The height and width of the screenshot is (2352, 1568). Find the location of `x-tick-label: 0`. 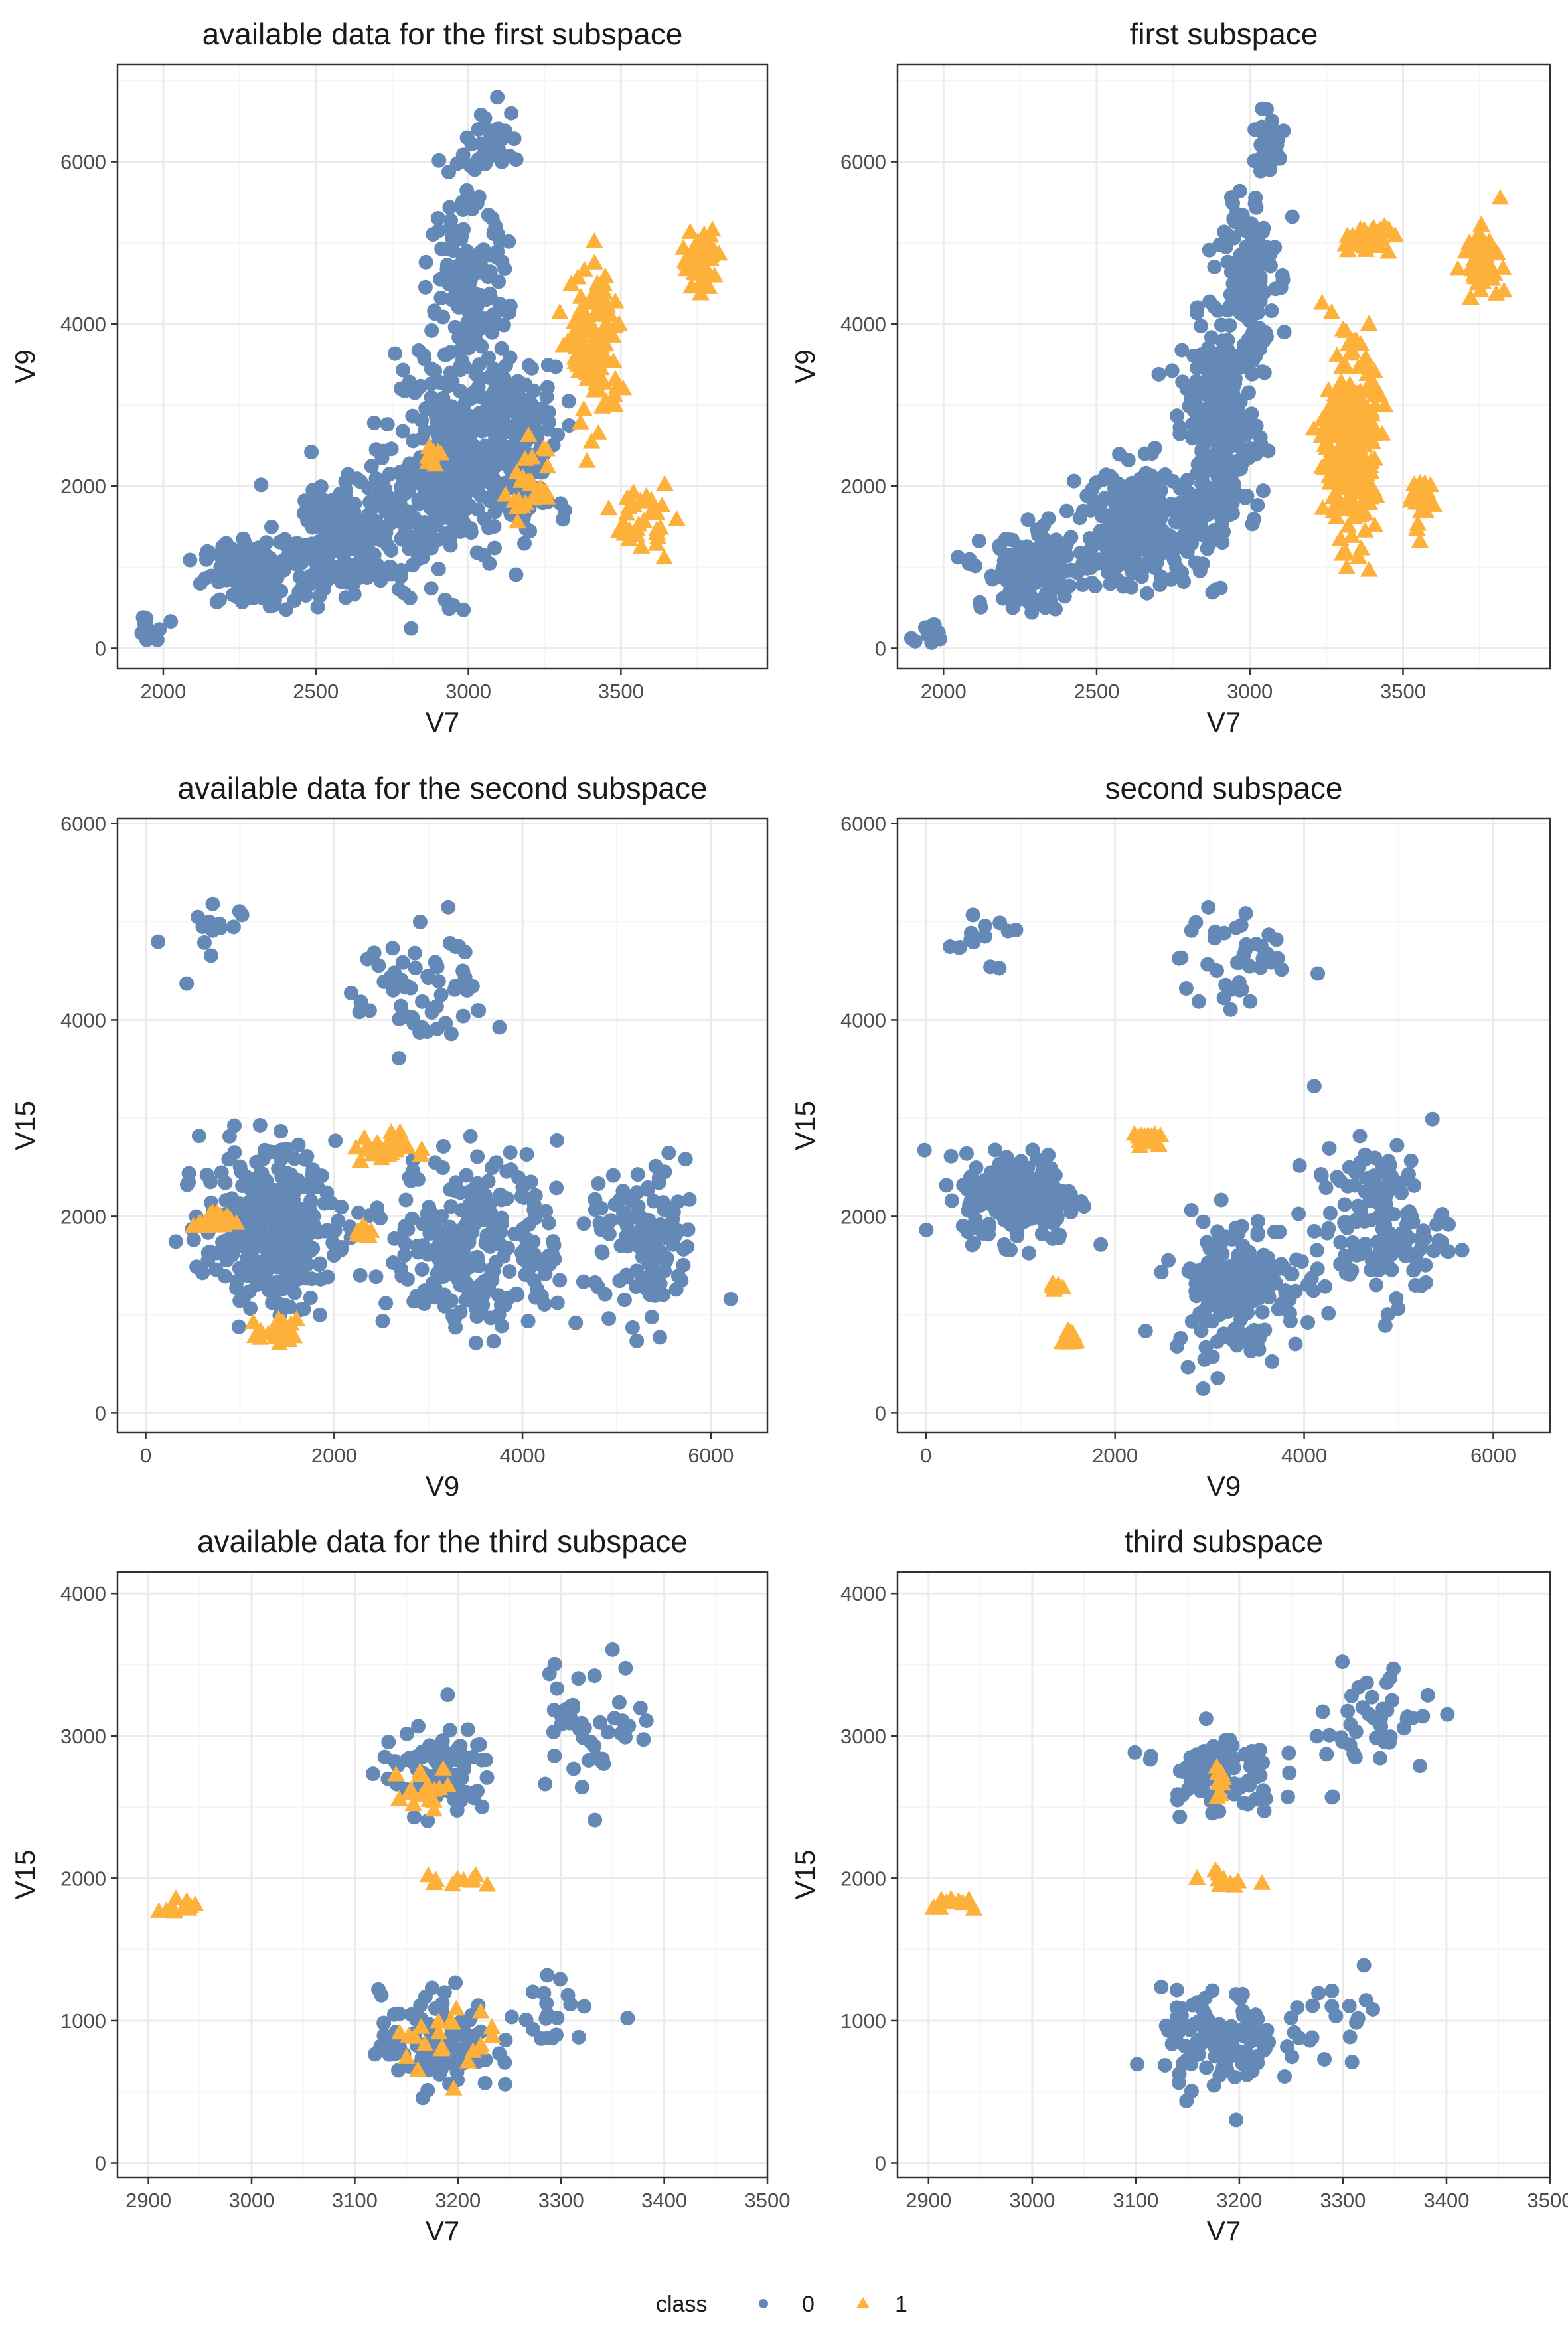

x-tick-label: 0 is located at coordinates (926, 1456).